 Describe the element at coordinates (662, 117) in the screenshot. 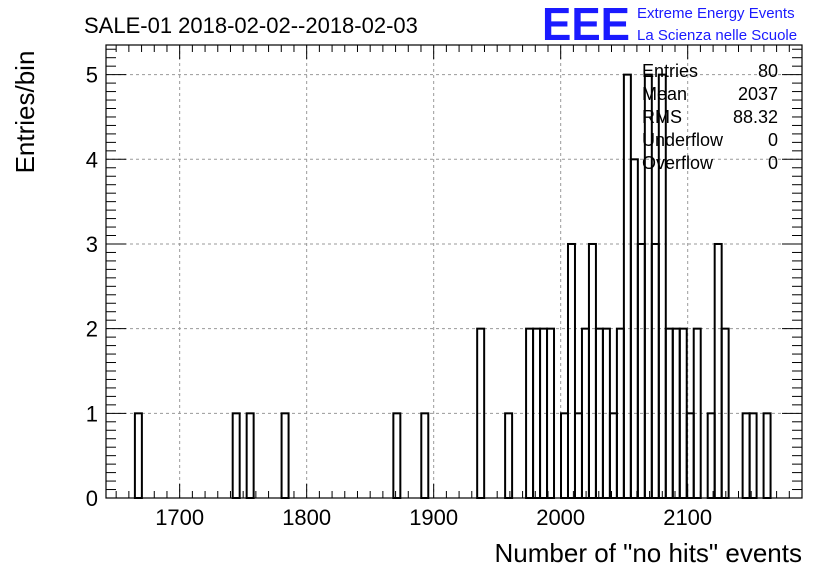

I see `stats-label: RMS` at that location.